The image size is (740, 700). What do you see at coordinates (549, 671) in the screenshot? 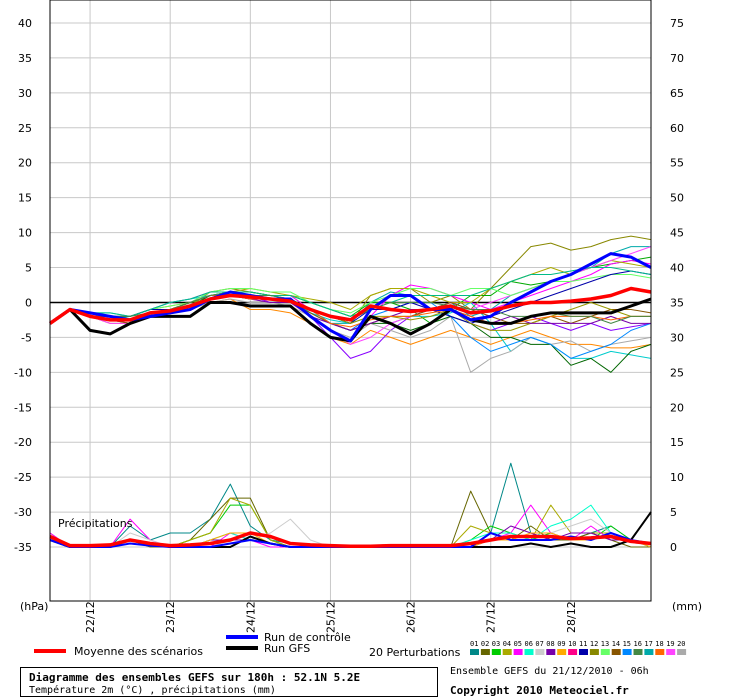
I see `run-info: Ensemble GEFS du 21/12/2010 - 06h` at bounding box center [549, 671].